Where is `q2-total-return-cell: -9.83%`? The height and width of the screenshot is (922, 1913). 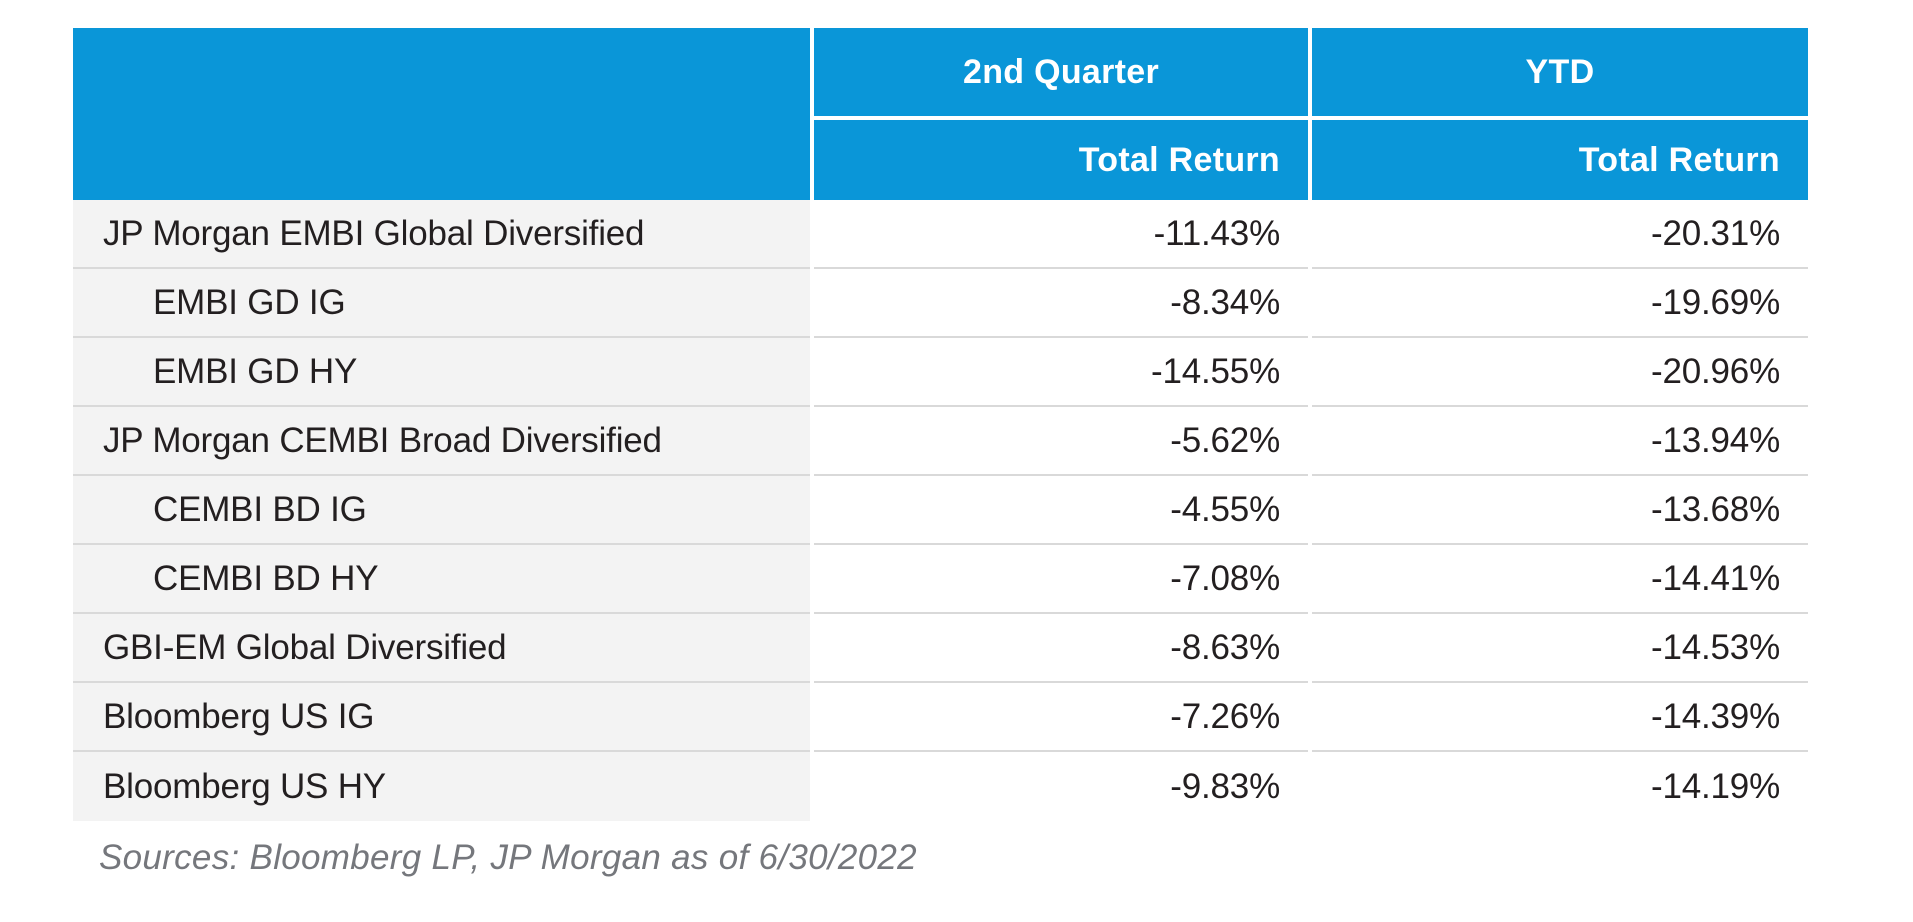 q2-total-return-cell: -9.83% is located at coordinates (1061, 786).